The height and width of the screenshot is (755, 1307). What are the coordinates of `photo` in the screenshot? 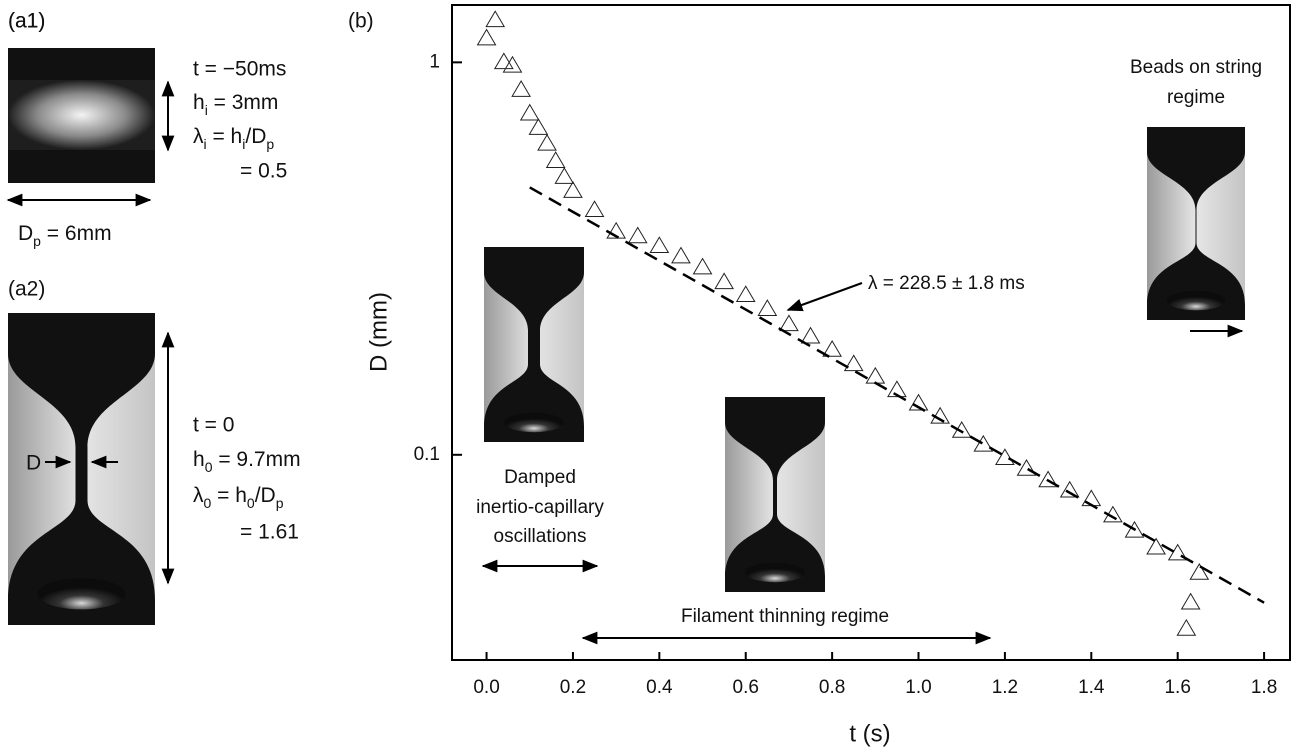 It's located at (81, 469).